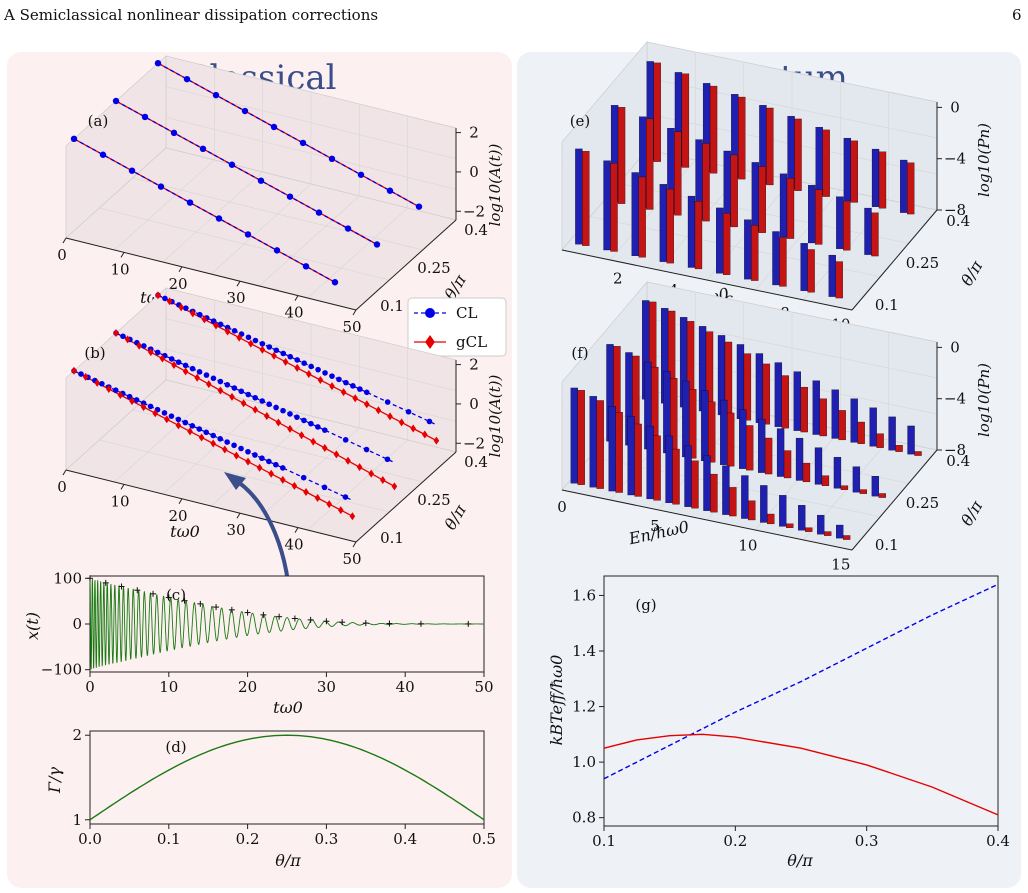  What do you see at coordinates (164, 205) in the screenshot?
I see `grid-a` at bounding box center [164, 205].